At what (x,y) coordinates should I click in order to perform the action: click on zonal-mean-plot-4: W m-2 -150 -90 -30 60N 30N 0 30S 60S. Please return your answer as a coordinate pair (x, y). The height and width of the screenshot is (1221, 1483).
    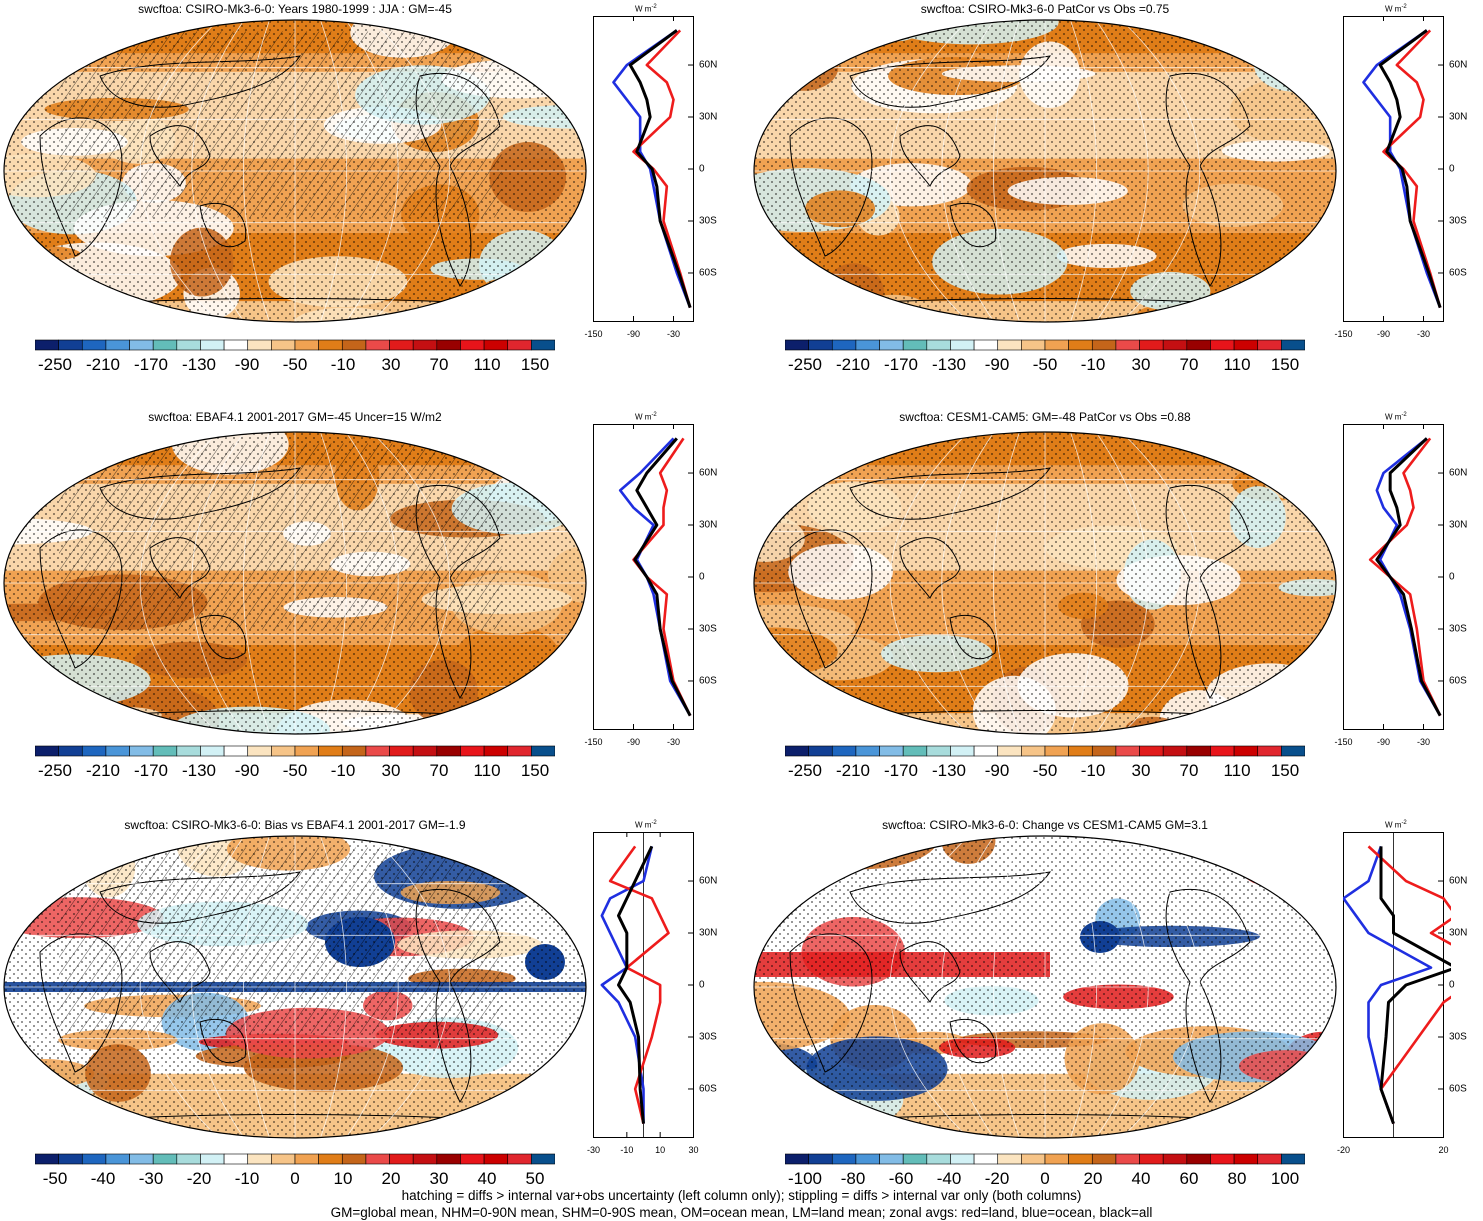
    Looking at the image, I should click on (1408, 585).